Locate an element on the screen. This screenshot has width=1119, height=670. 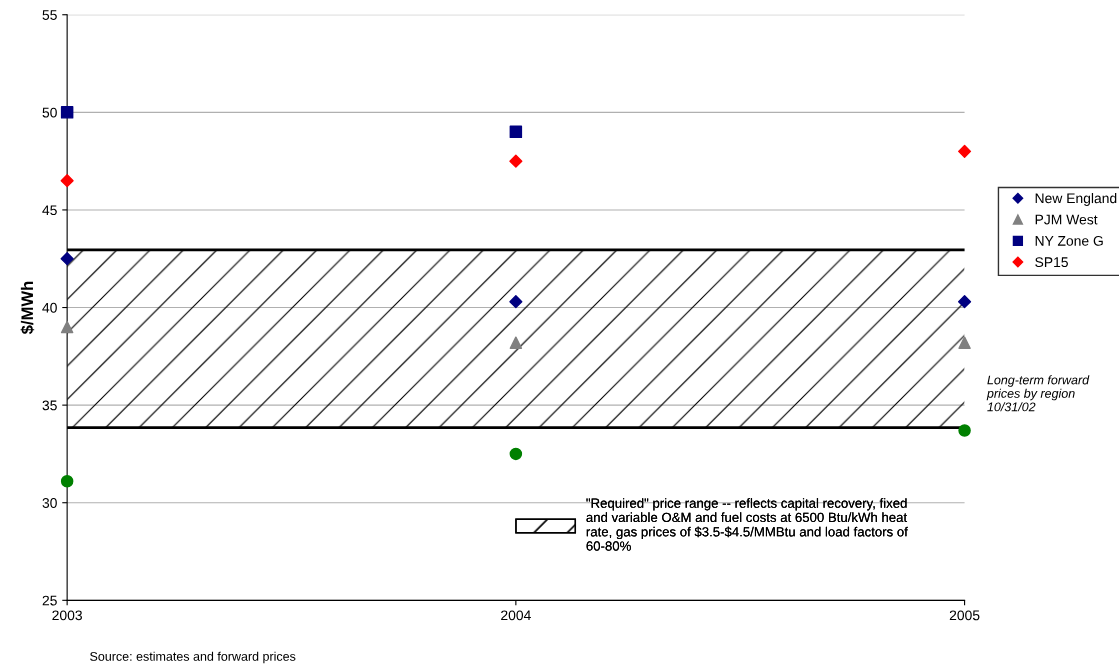
y-tick-label: 50 is located at coordinates (49, 112).